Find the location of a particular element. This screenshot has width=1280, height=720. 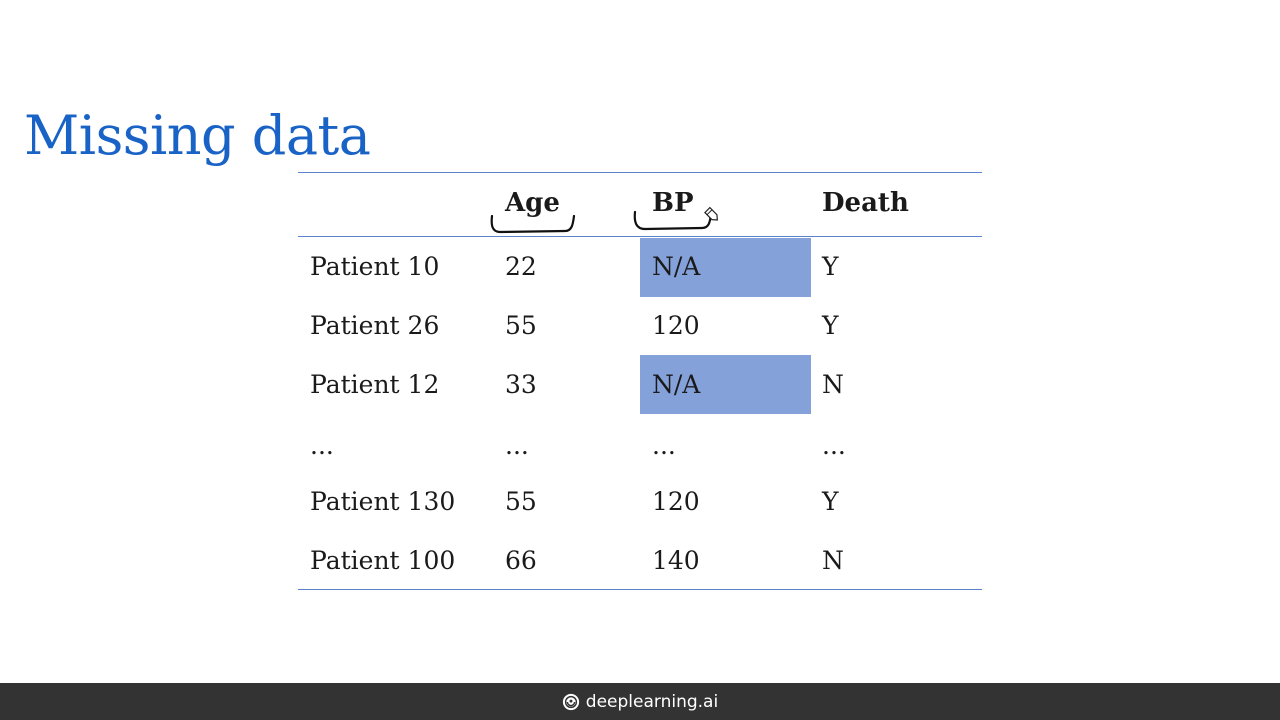

table-cell-age: 22 is located at coordinates (521, 266).